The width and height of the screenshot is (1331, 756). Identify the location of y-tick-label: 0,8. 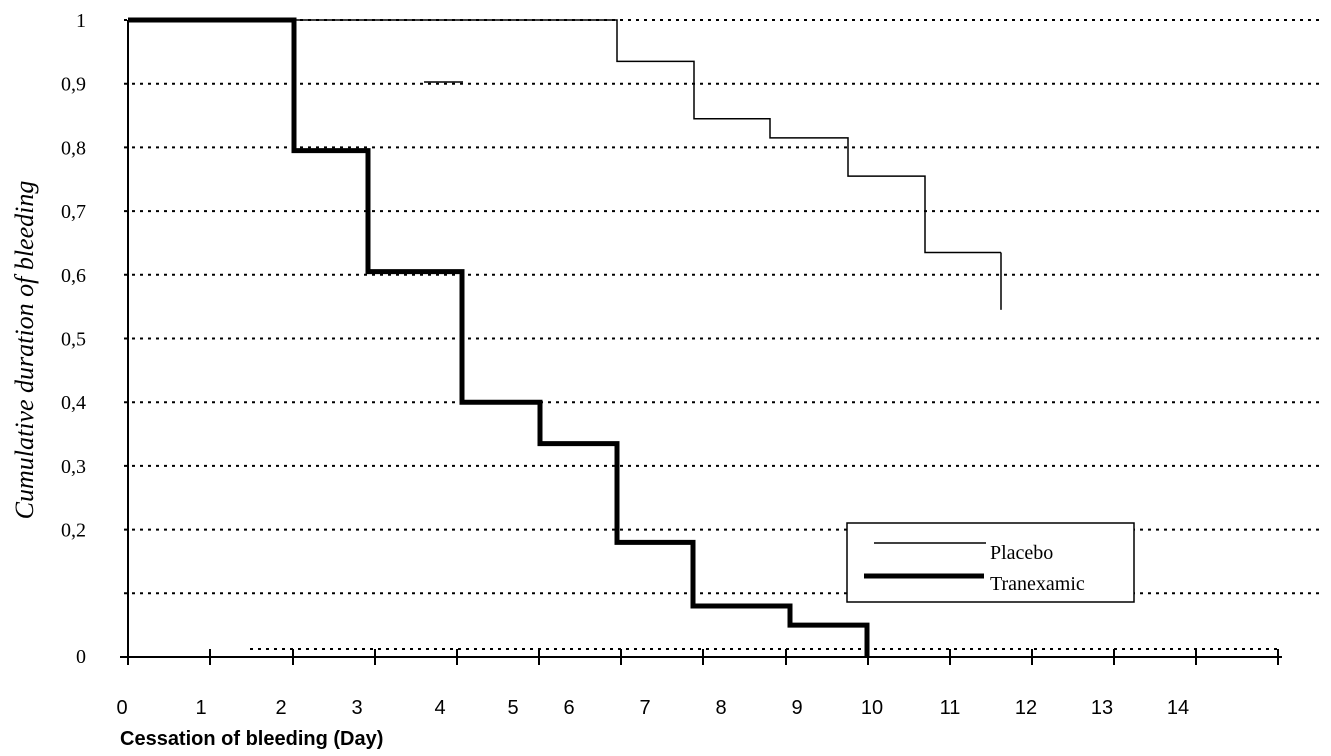
(73, 148).